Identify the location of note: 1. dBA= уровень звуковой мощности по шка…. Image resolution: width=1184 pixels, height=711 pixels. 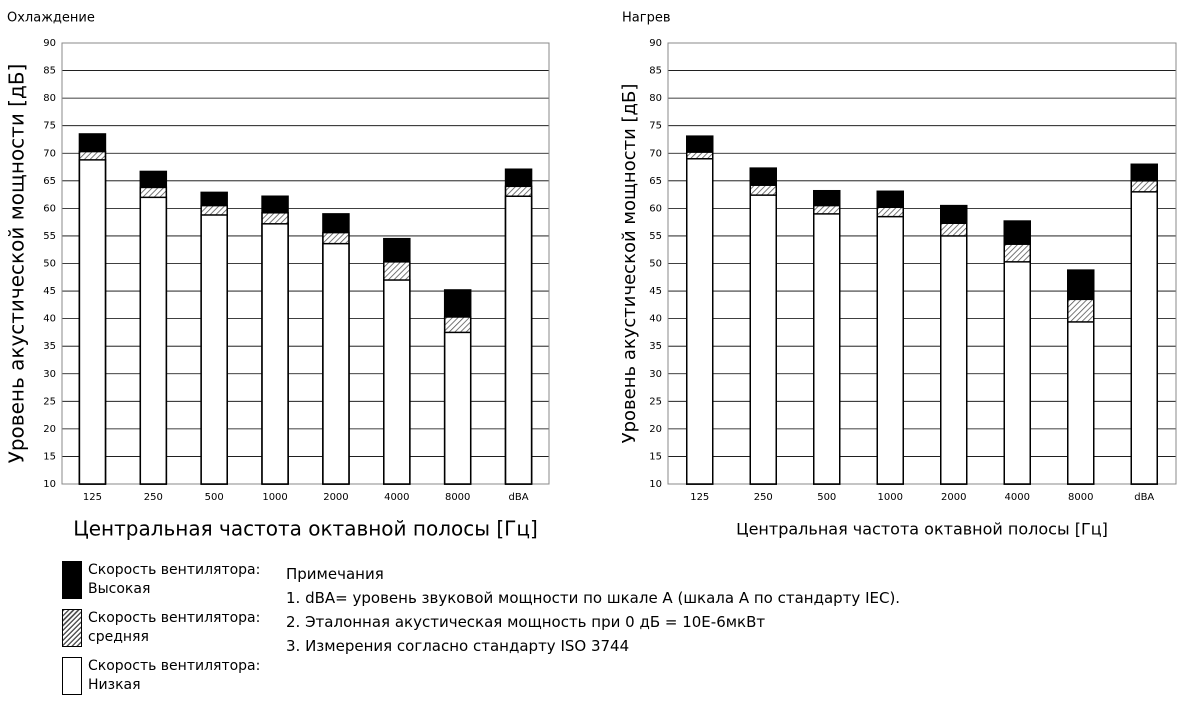
(593, 598).